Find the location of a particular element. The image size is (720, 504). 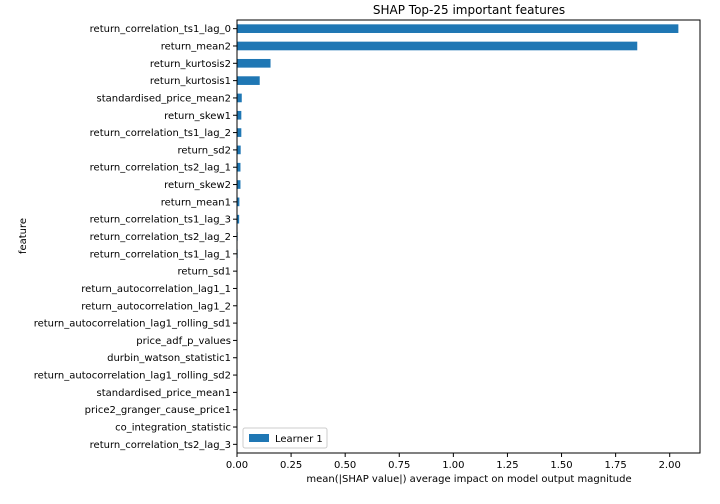

legend-box is located at coordinates (285, 438).